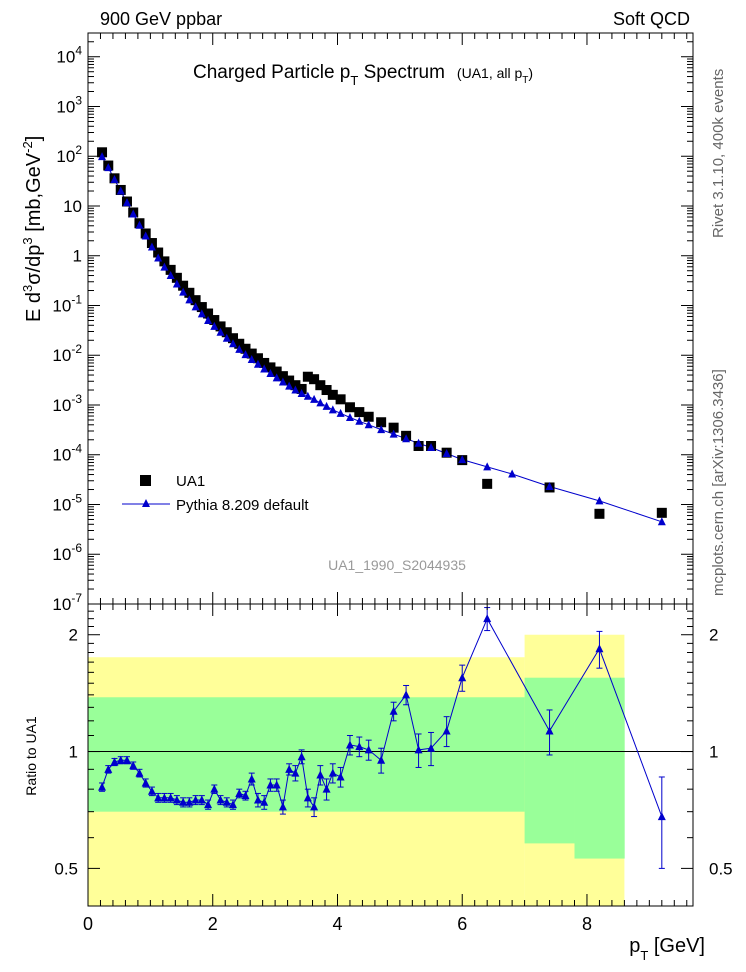 This screenshot has width=746, height=972. Describe the element at coordinates (34, 307) in the screenshot. I see `ylabel-part-1: E d` at that location.